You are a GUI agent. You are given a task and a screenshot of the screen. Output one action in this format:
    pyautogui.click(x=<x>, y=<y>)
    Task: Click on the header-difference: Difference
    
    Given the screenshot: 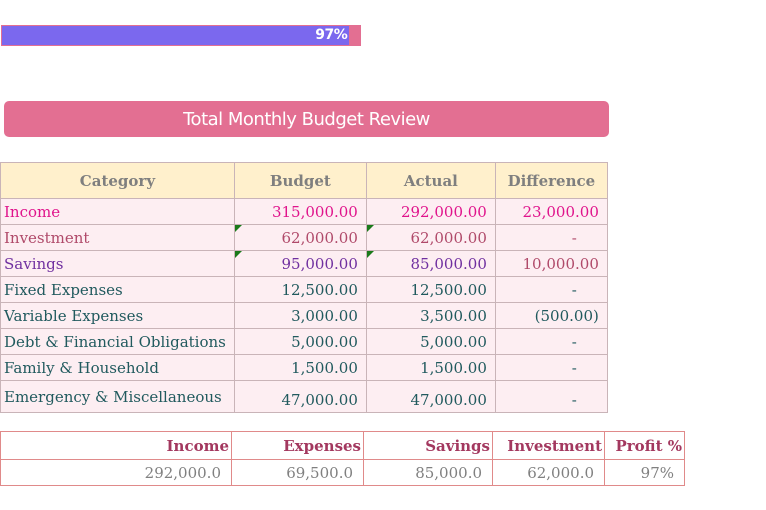 What is the action you would take?
    pyautogui.click(x=551, y=180)
    